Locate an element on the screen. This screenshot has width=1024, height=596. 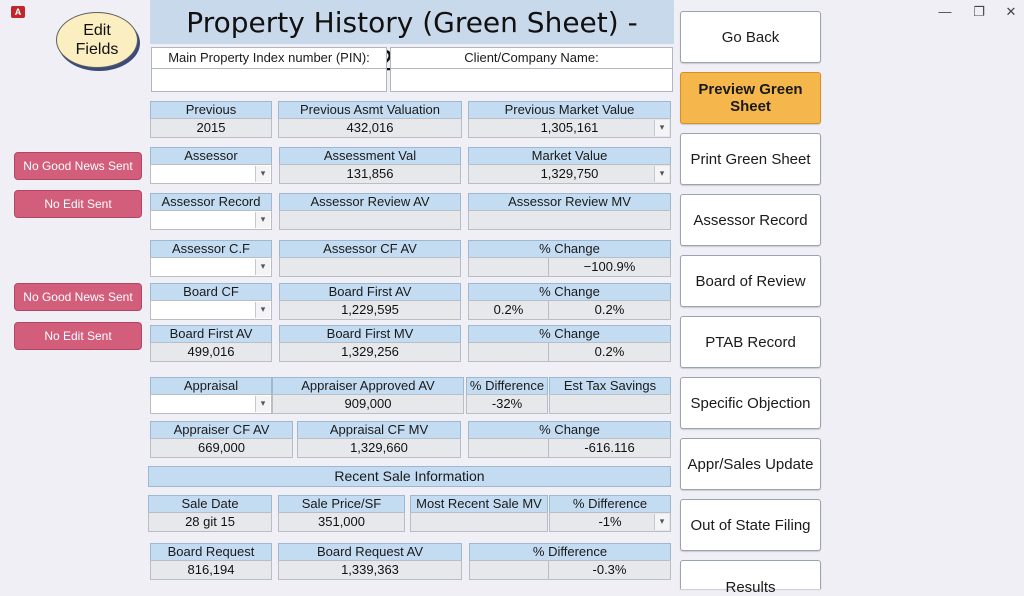
restore-icon: ❐ is located at coordinates (979, 11).